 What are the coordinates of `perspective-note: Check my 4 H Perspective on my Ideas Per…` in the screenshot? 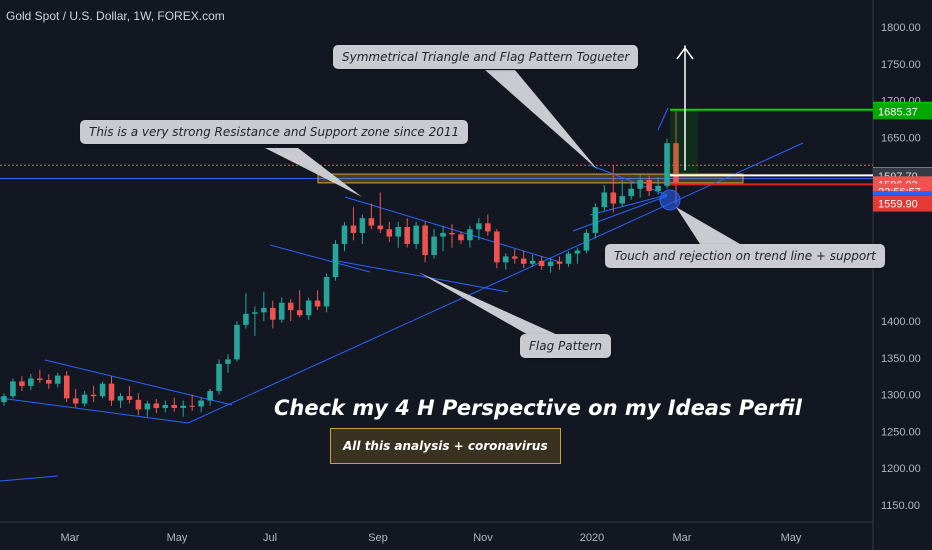 It's located at (538, 408).